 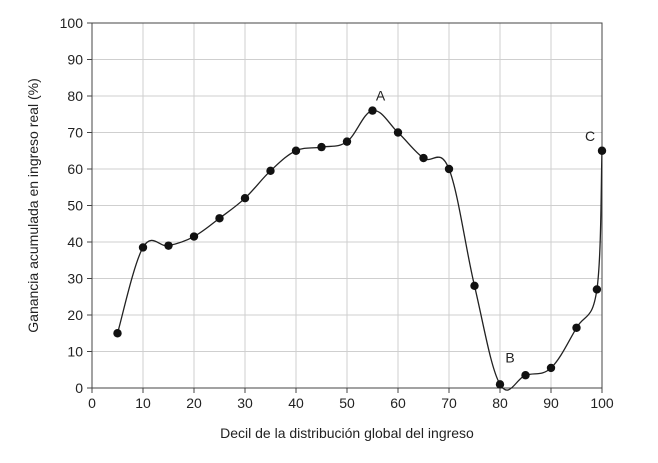 What do you see at coordinates (194, 403) in the screenshot?
I see `x-tick-label: 20` at bounding box center [194, 403].